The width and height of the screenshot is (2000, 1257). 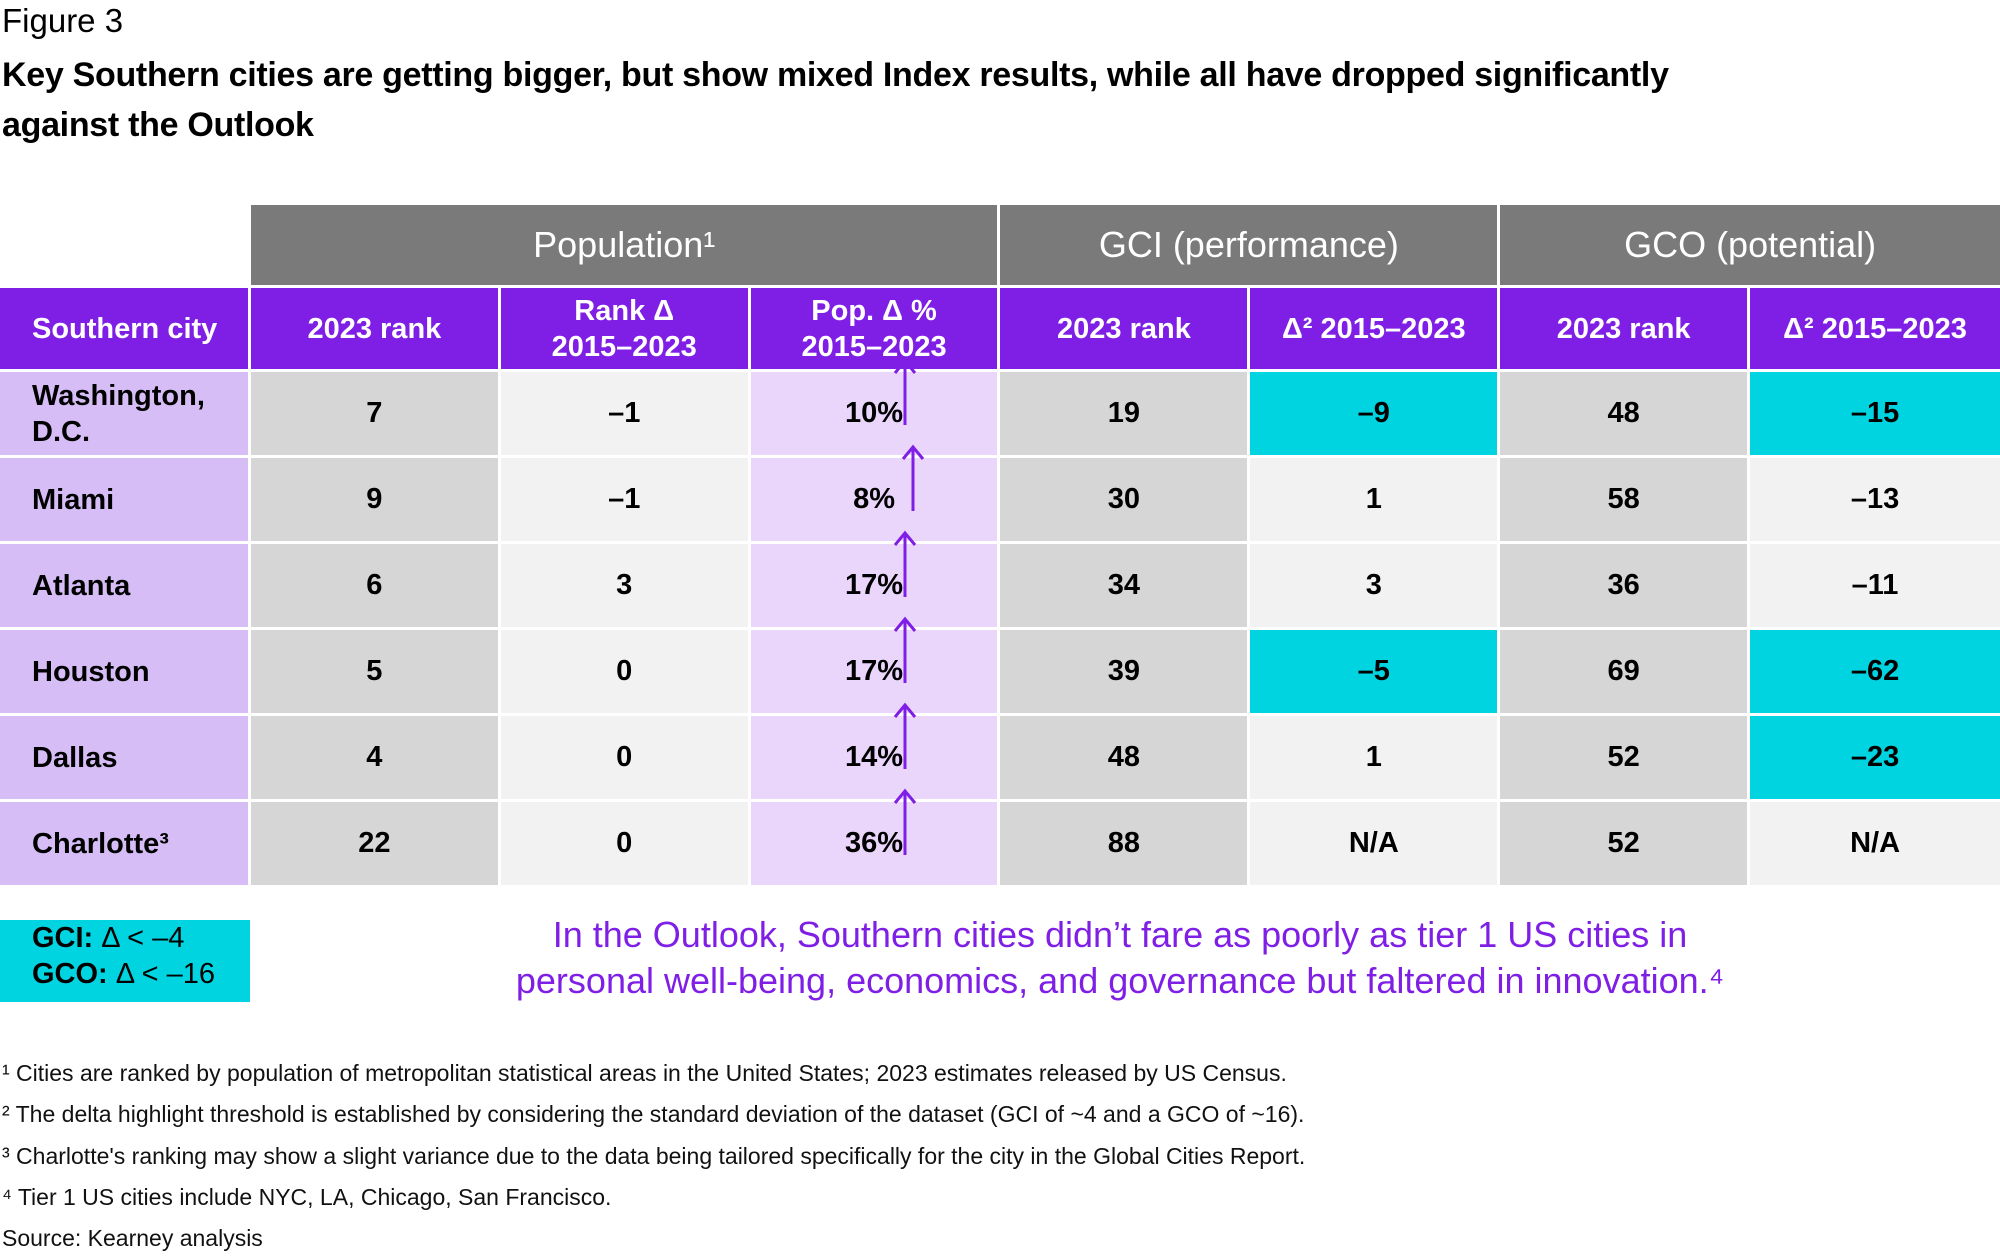 I want to click on table-row: Charlotte³ 22 0 36% 88 N/A 52 N/A, so click(x=1000, y=836).